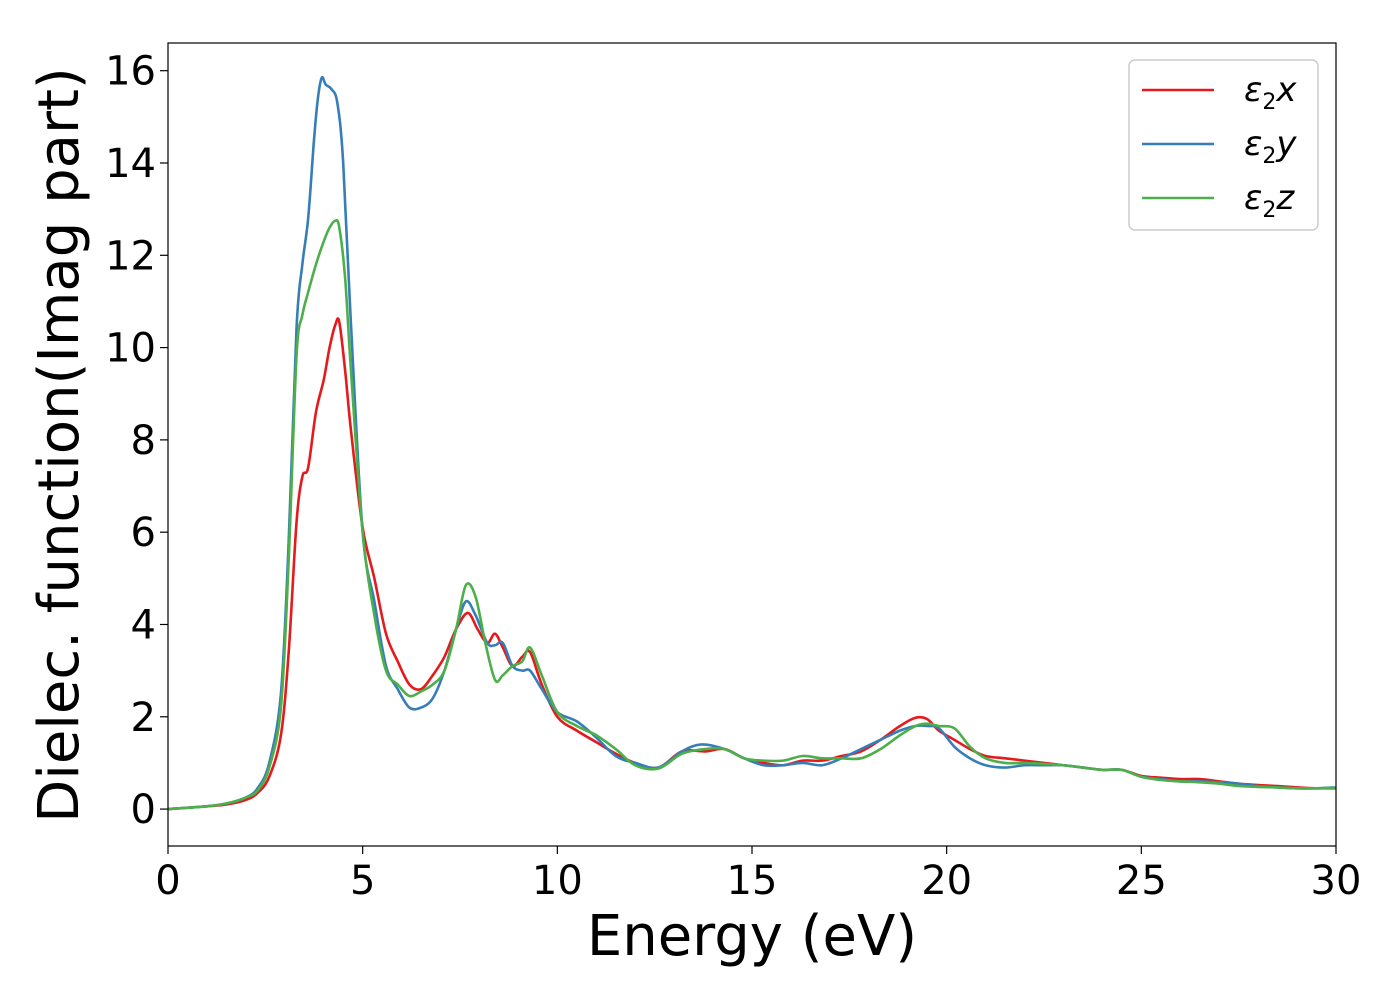 Image resolution: width=1400 pixels, height=1000 pixels. I want to click on y-tick-label: 4, so click(143, 625).